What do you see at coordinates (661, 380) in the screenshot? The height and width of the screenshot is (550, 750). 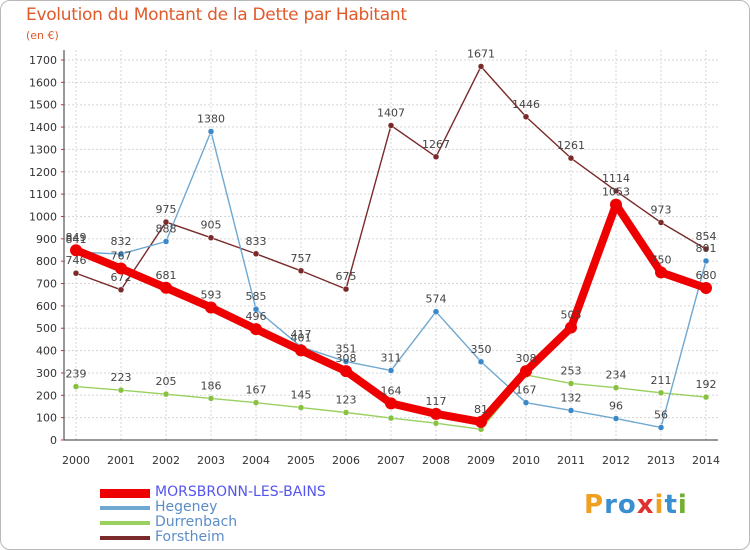 I see `data-label: 211` at bounding box center [661, 380].